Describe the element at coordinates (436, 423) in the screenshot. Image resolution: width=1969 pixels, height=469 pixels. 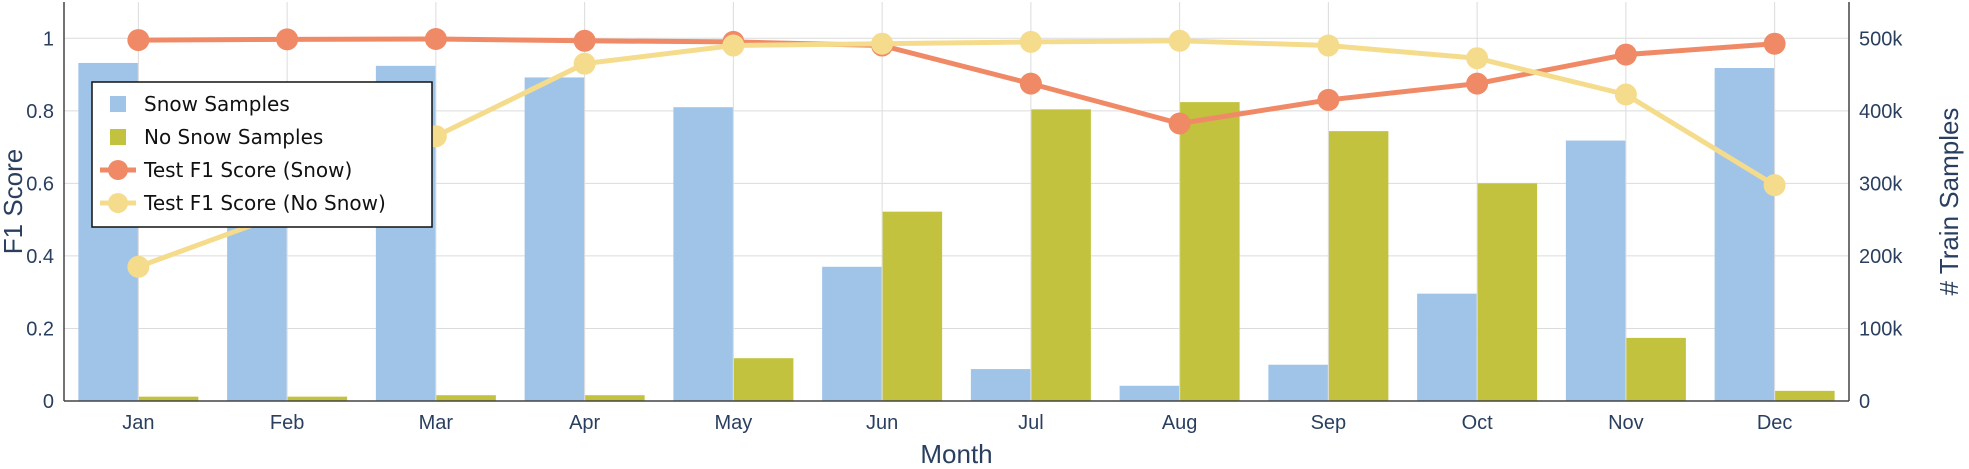
I see `x-tick-label: Mar` at that location.